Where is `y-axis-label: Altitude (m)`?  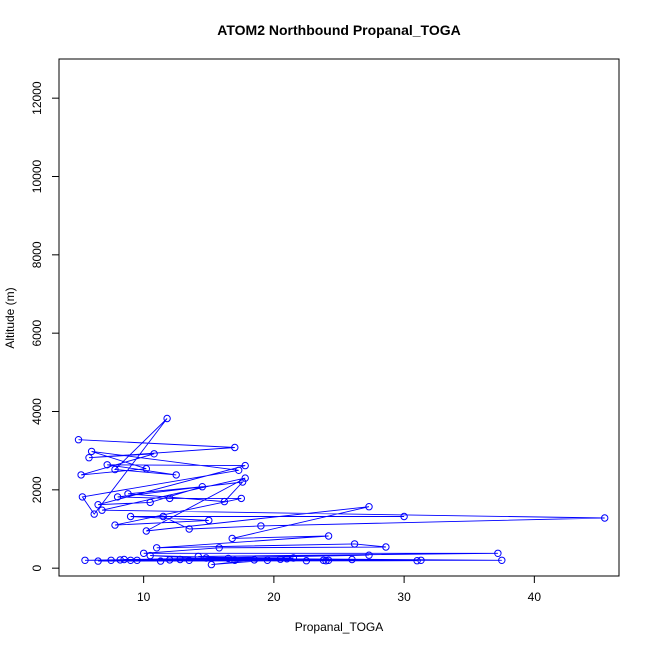 y-axis-label: Altitude (m) is located at coordinates (10, 317).